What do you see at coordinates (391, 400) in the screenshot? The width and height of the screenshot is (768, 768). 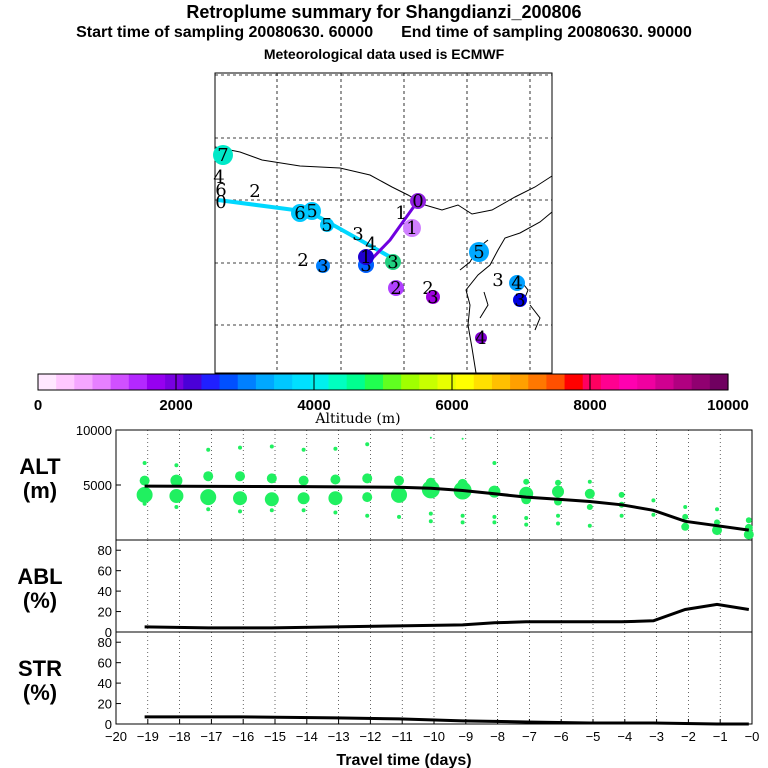 I see `altitude-colorbar: 0 2000 4000 6000 8000 10000 Altitude (m)` at bounding box center [391, 400].